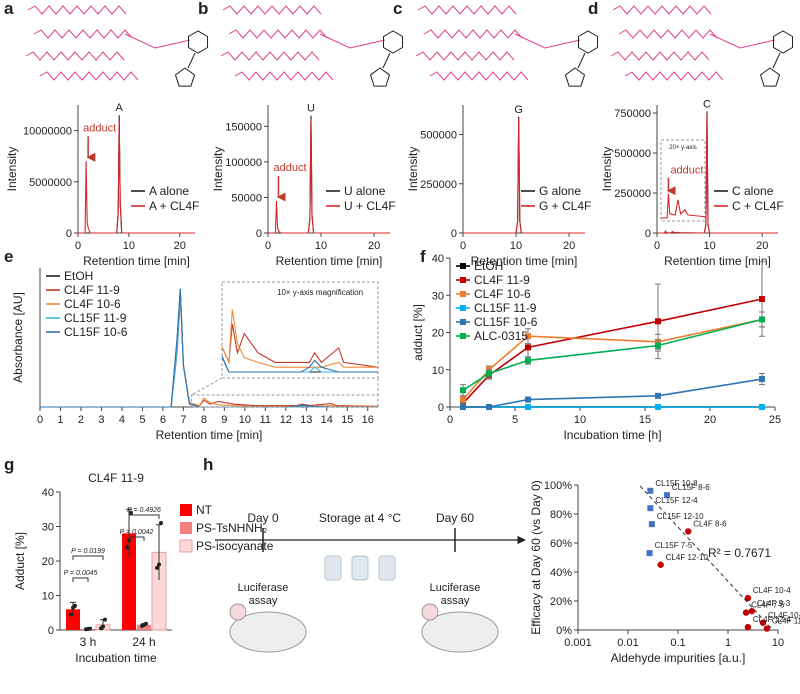 Image resolution: width=800 pixels, height=694 pixels. Describe the element at coordinates (768, 605) in the screenshot. I see `point-label: CL4F 7-5` at that location.